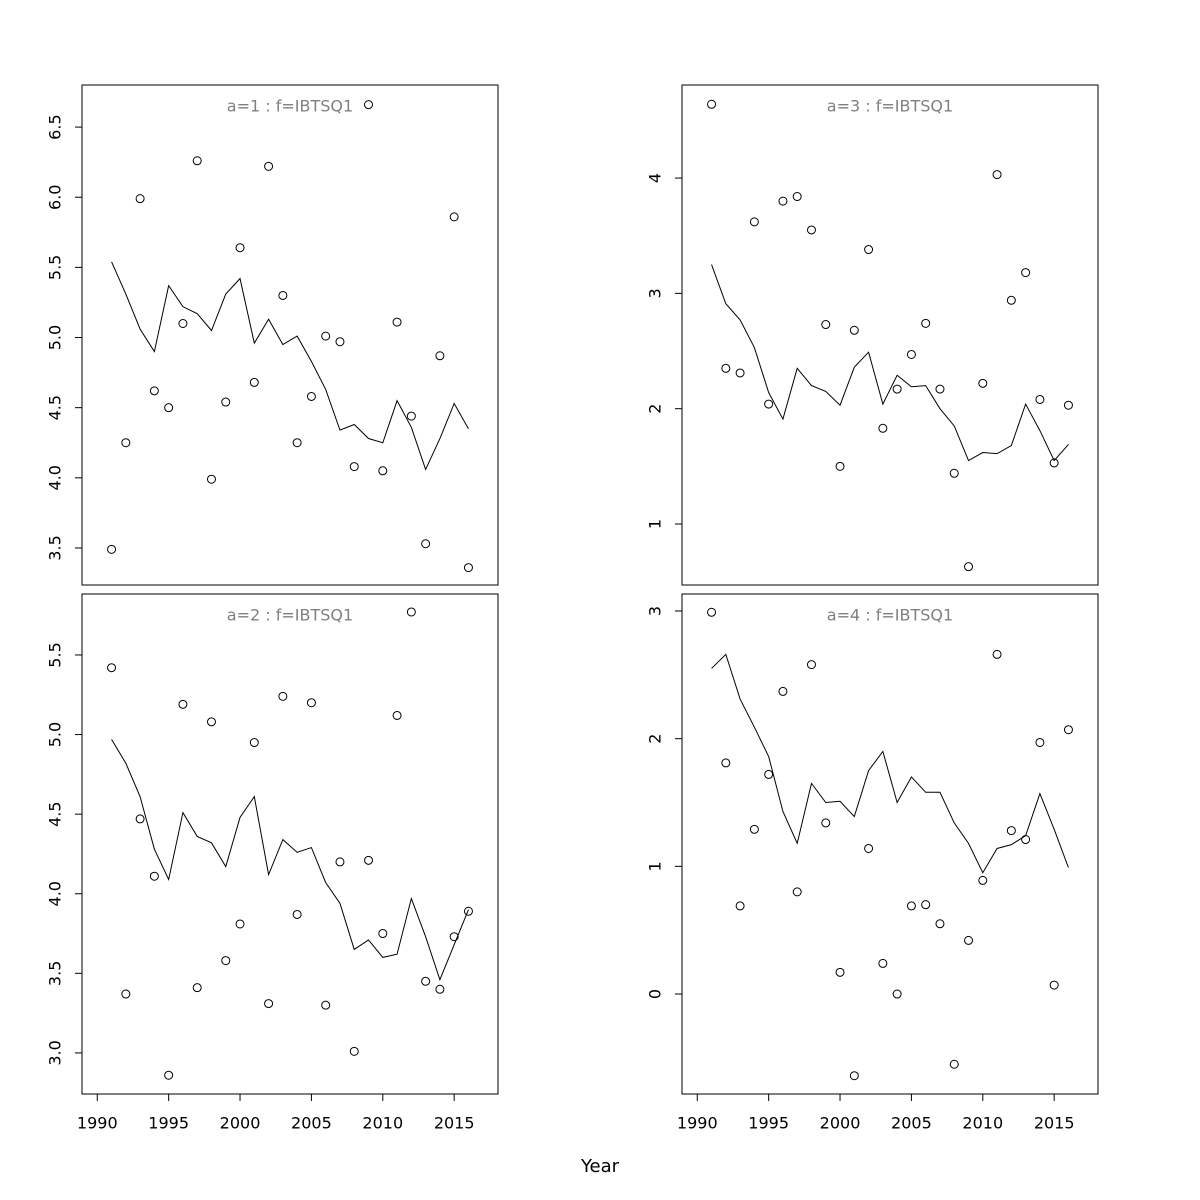 Image resolution: width=1200 pixels, height=1200 pixels. I want to click on x-tick-label: 2015, so click(454, 1123).